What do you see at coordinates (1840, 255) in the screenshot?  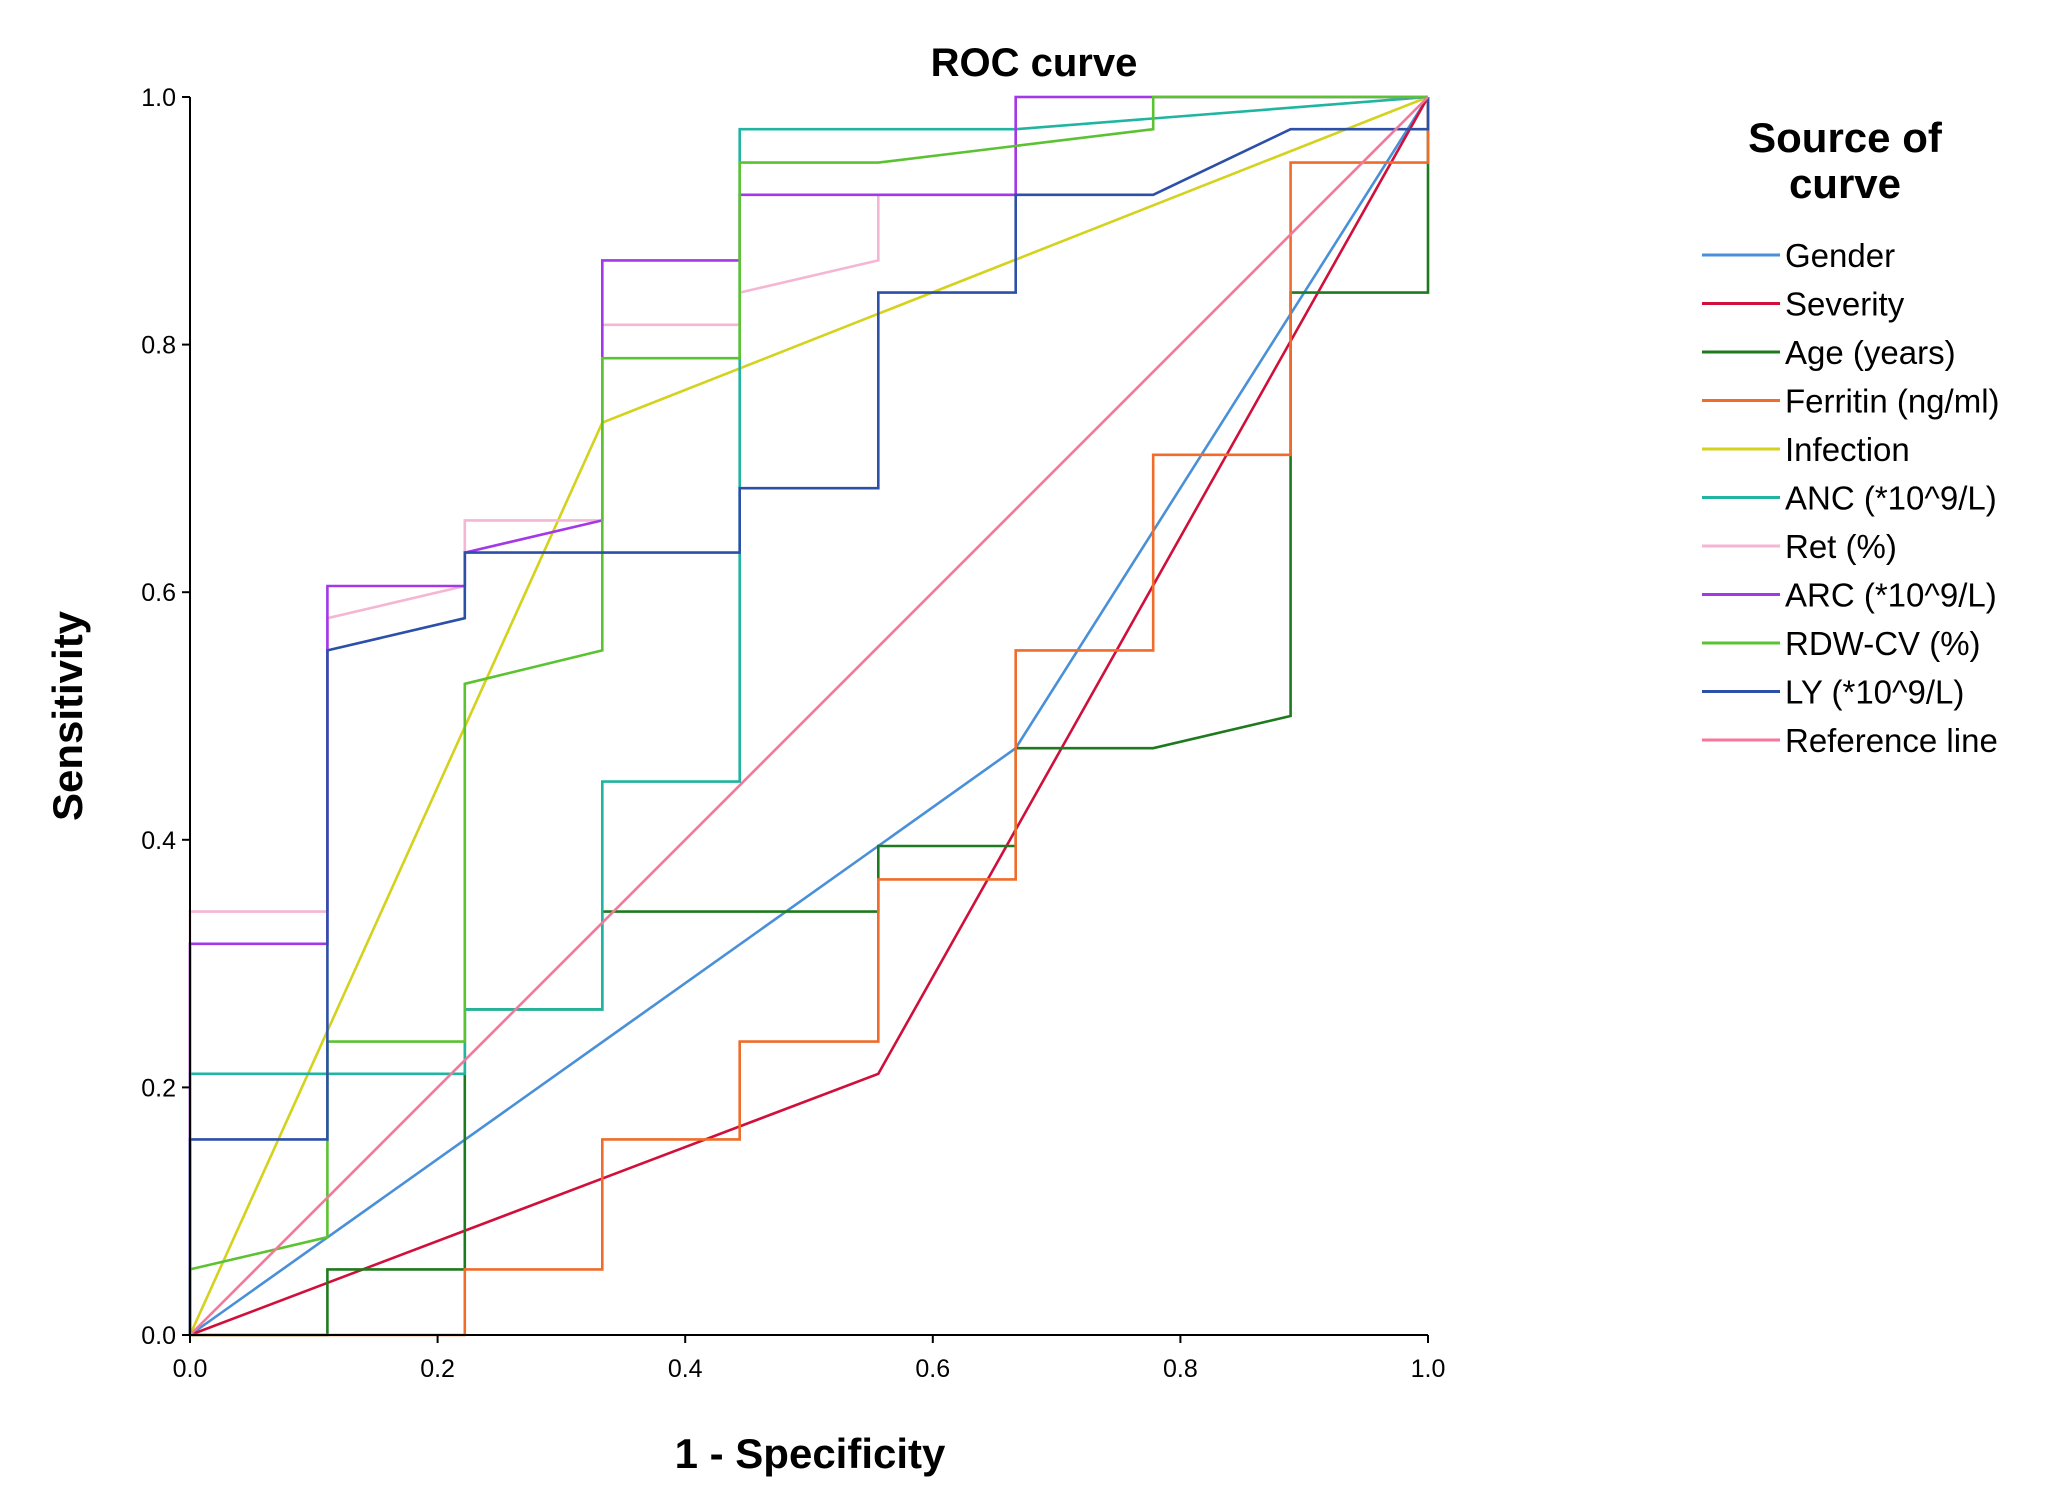 I see `legend-label-gender: Gender` at bounding box center [1840, 255].